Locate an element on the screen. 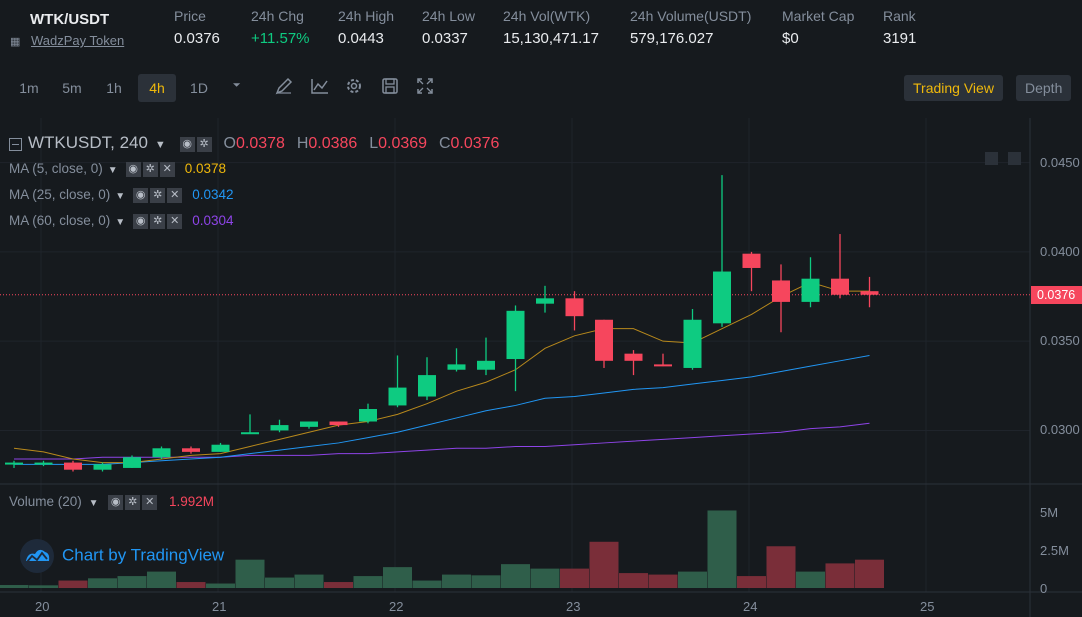 This screenshot has height=617, width=1082. stat-label: Market Cap is located at coordinates (818, 16).